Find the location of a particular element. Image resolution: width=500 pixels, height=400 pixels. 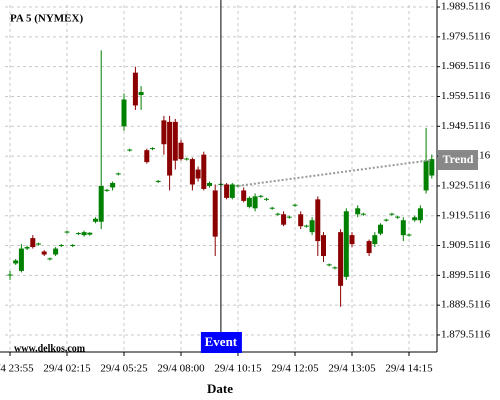

x-tick-label: 29/4 08:00 is located at coordinates (181, 369).